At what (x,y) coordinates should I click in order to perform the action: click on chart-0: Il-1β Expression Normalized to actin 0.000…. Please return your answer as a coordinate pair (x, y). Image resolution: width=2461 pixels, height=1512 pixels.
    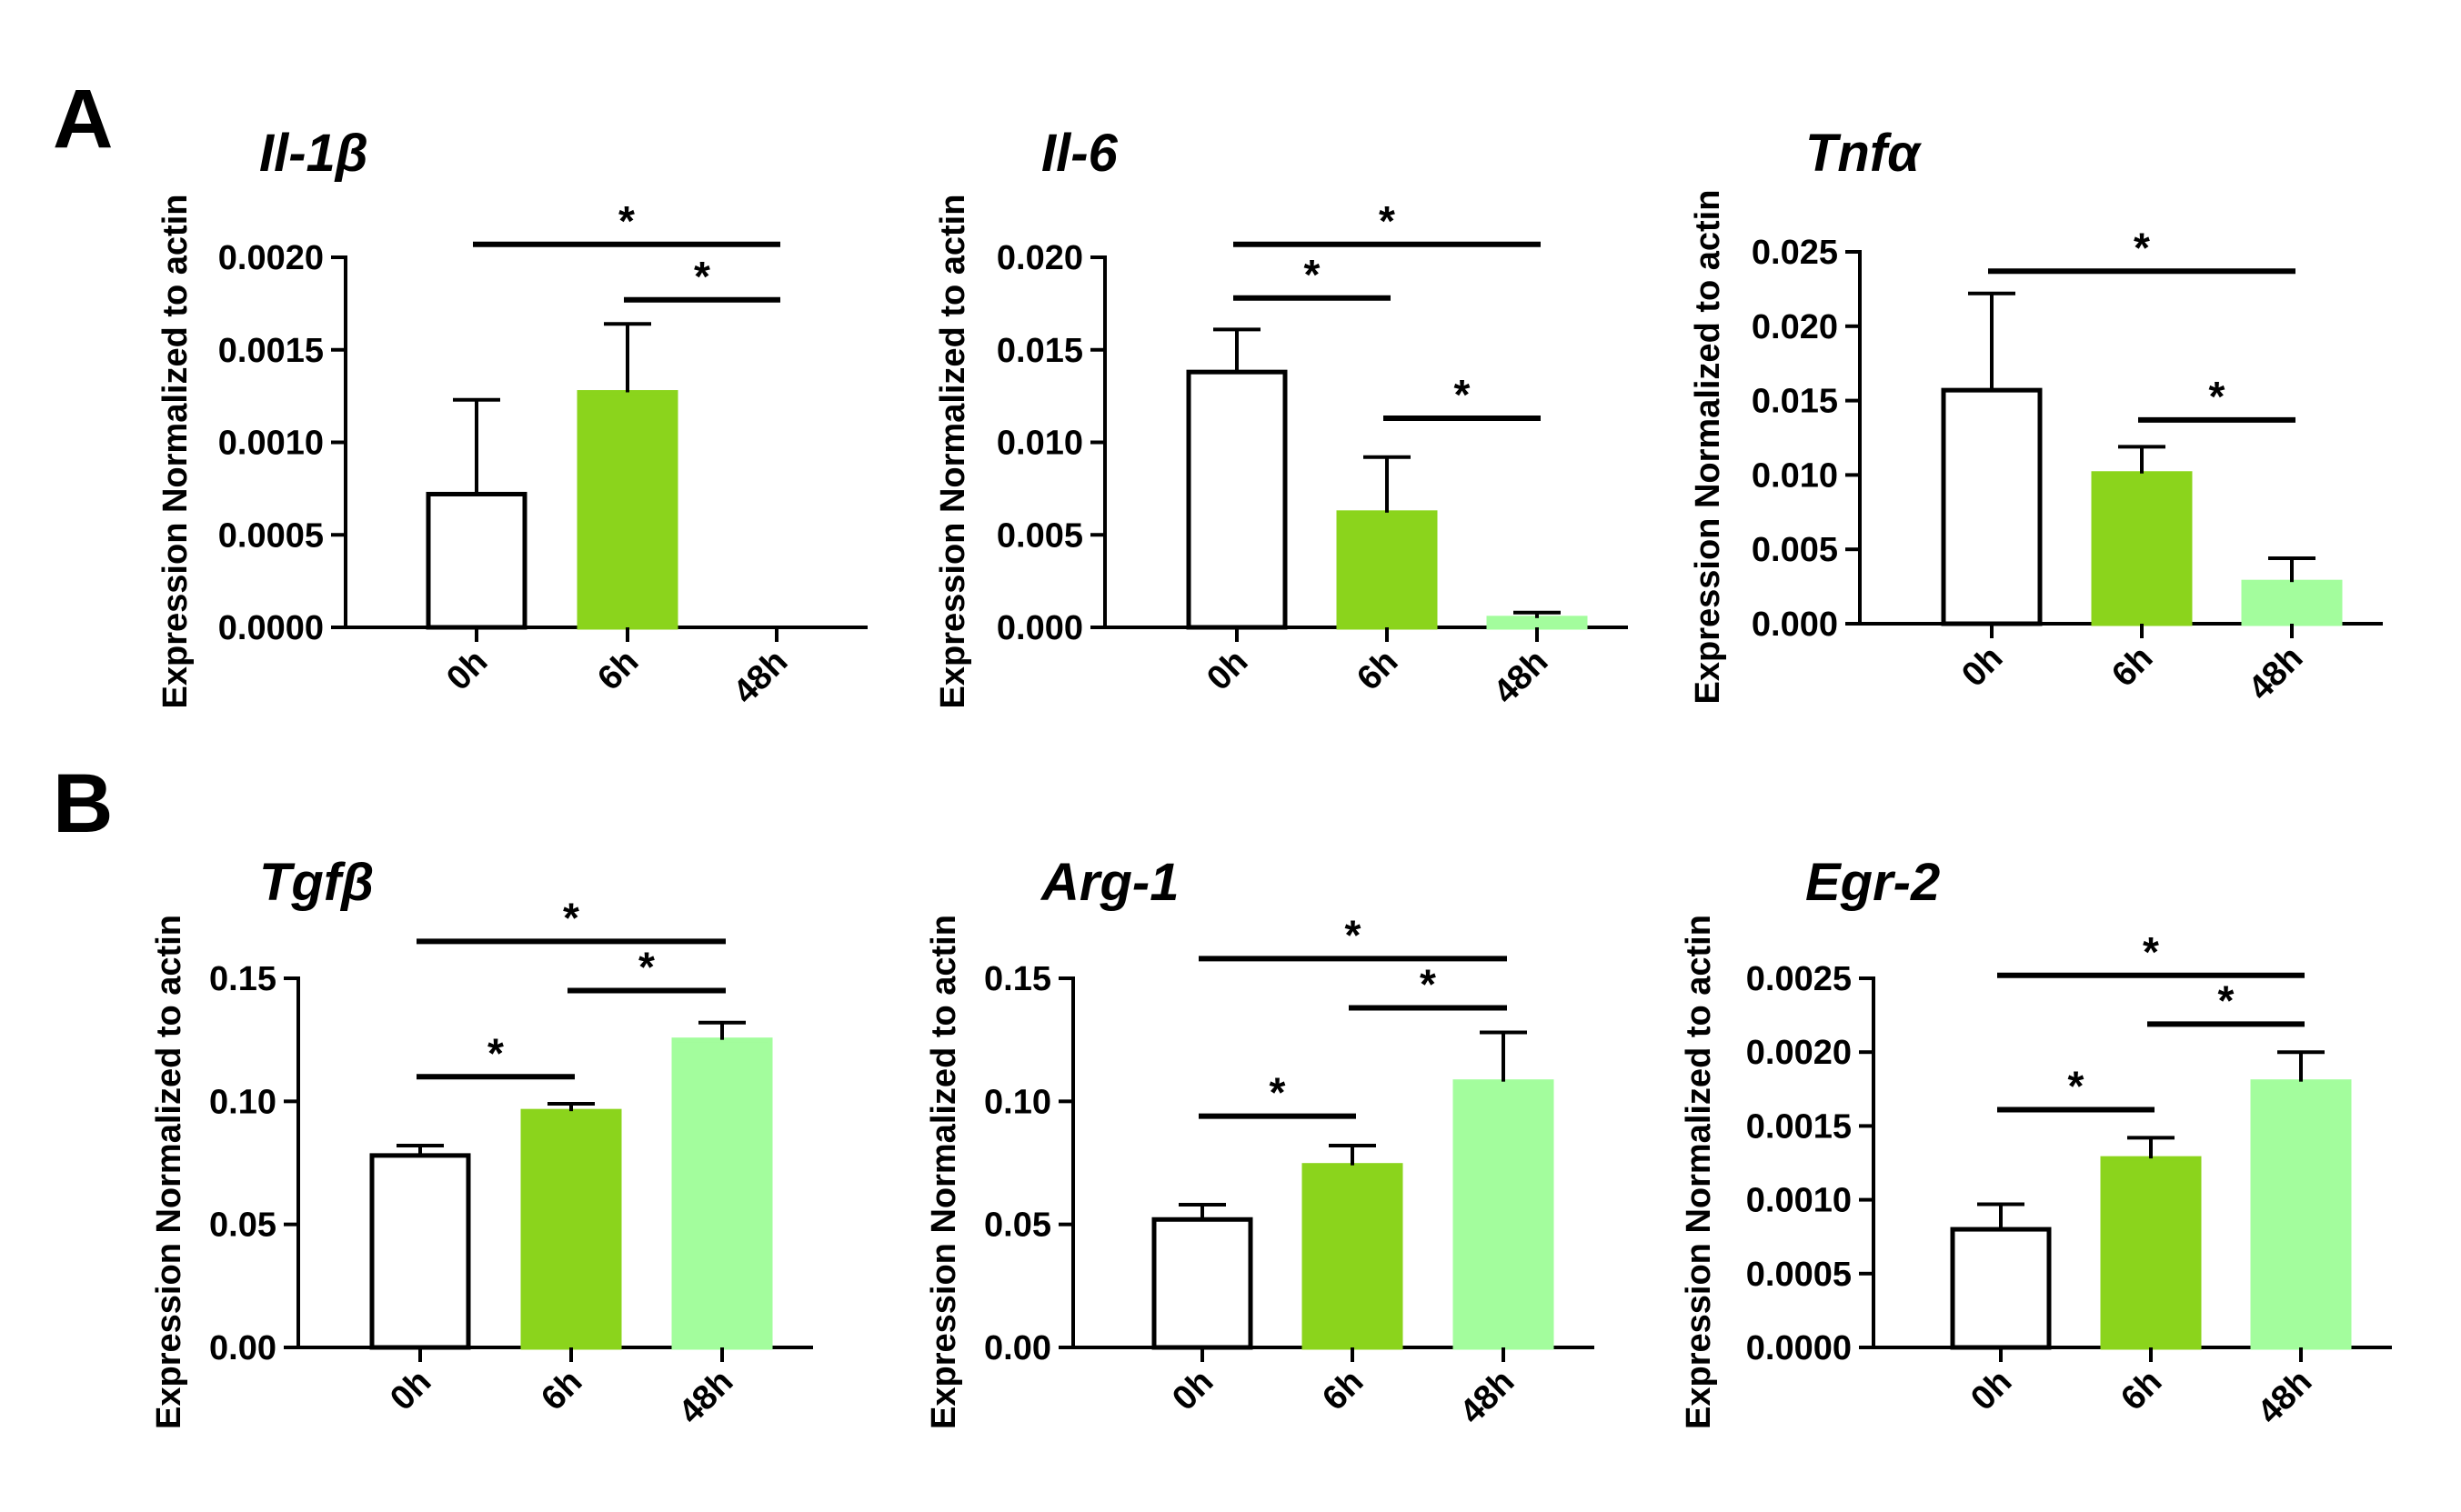
    Looking at the image, I should click on (512, 418).